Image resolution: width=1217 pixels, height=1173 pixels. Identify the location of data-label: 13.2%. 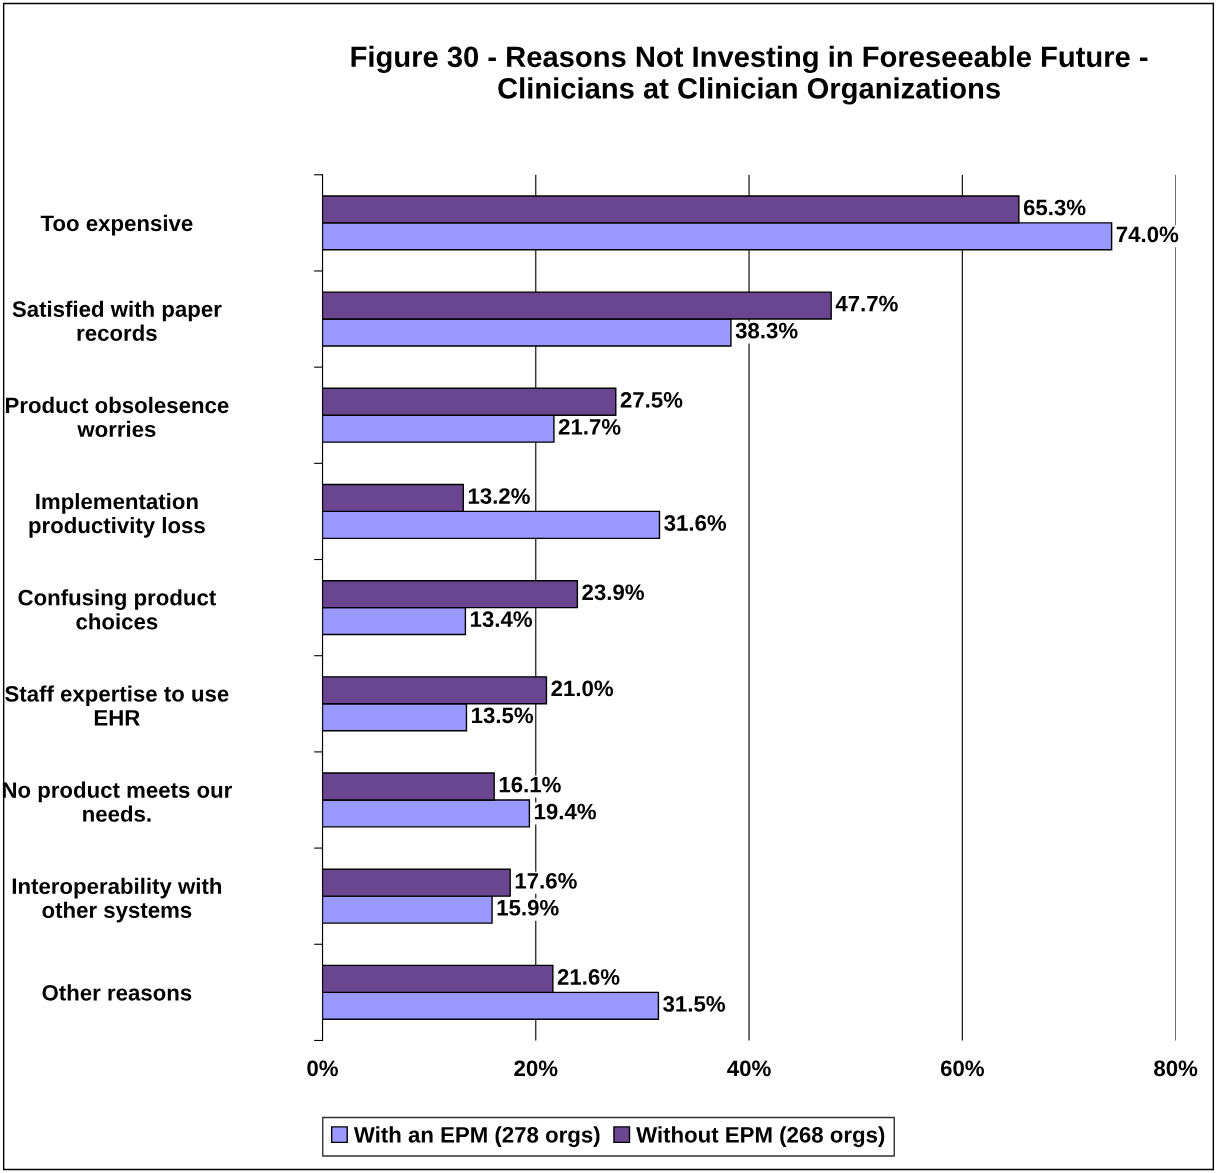
(499, 496).